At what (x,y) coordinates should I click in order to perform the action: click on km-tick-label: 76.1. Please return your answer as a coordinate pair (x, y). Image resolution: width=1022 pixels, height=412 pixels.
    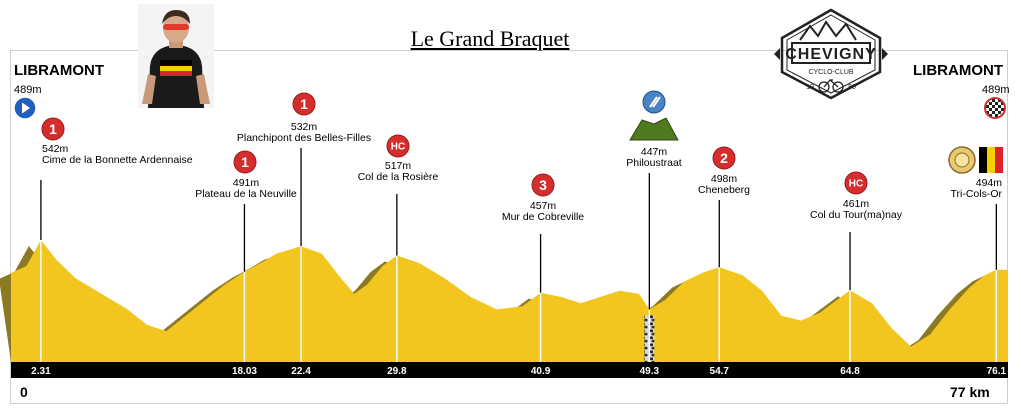
    Looking at the image, I should click on (997, 371).